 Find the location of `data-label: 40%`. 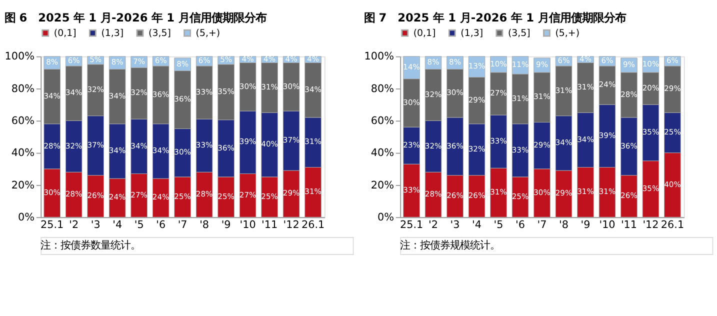

data-label: 40% is located at coordinates (672, 184).